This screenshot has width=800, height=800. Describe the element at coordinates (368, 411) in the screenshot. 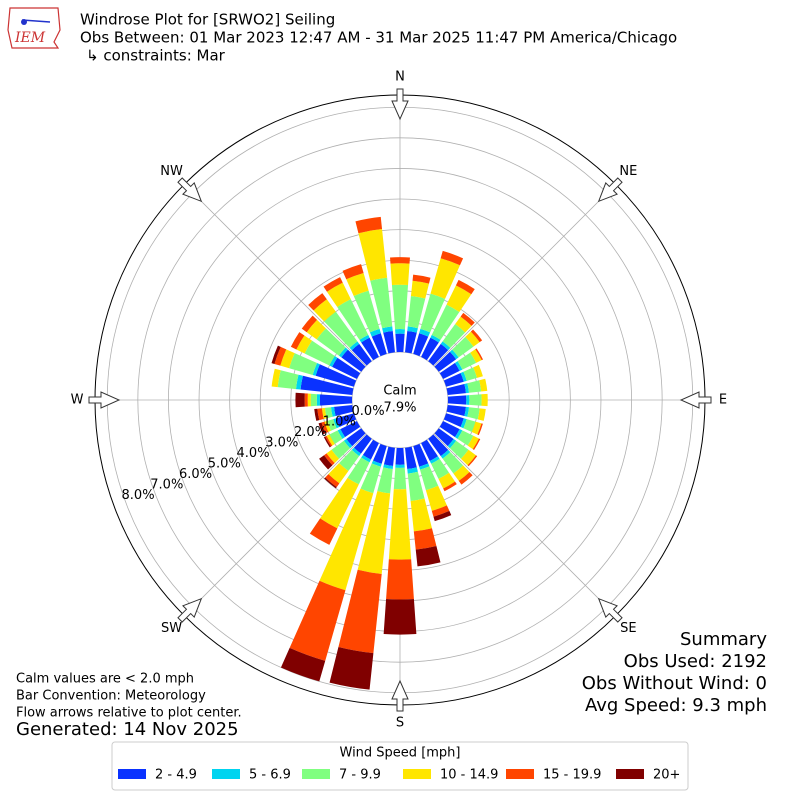

I see `r-tick-label: 0.0%` at that location.